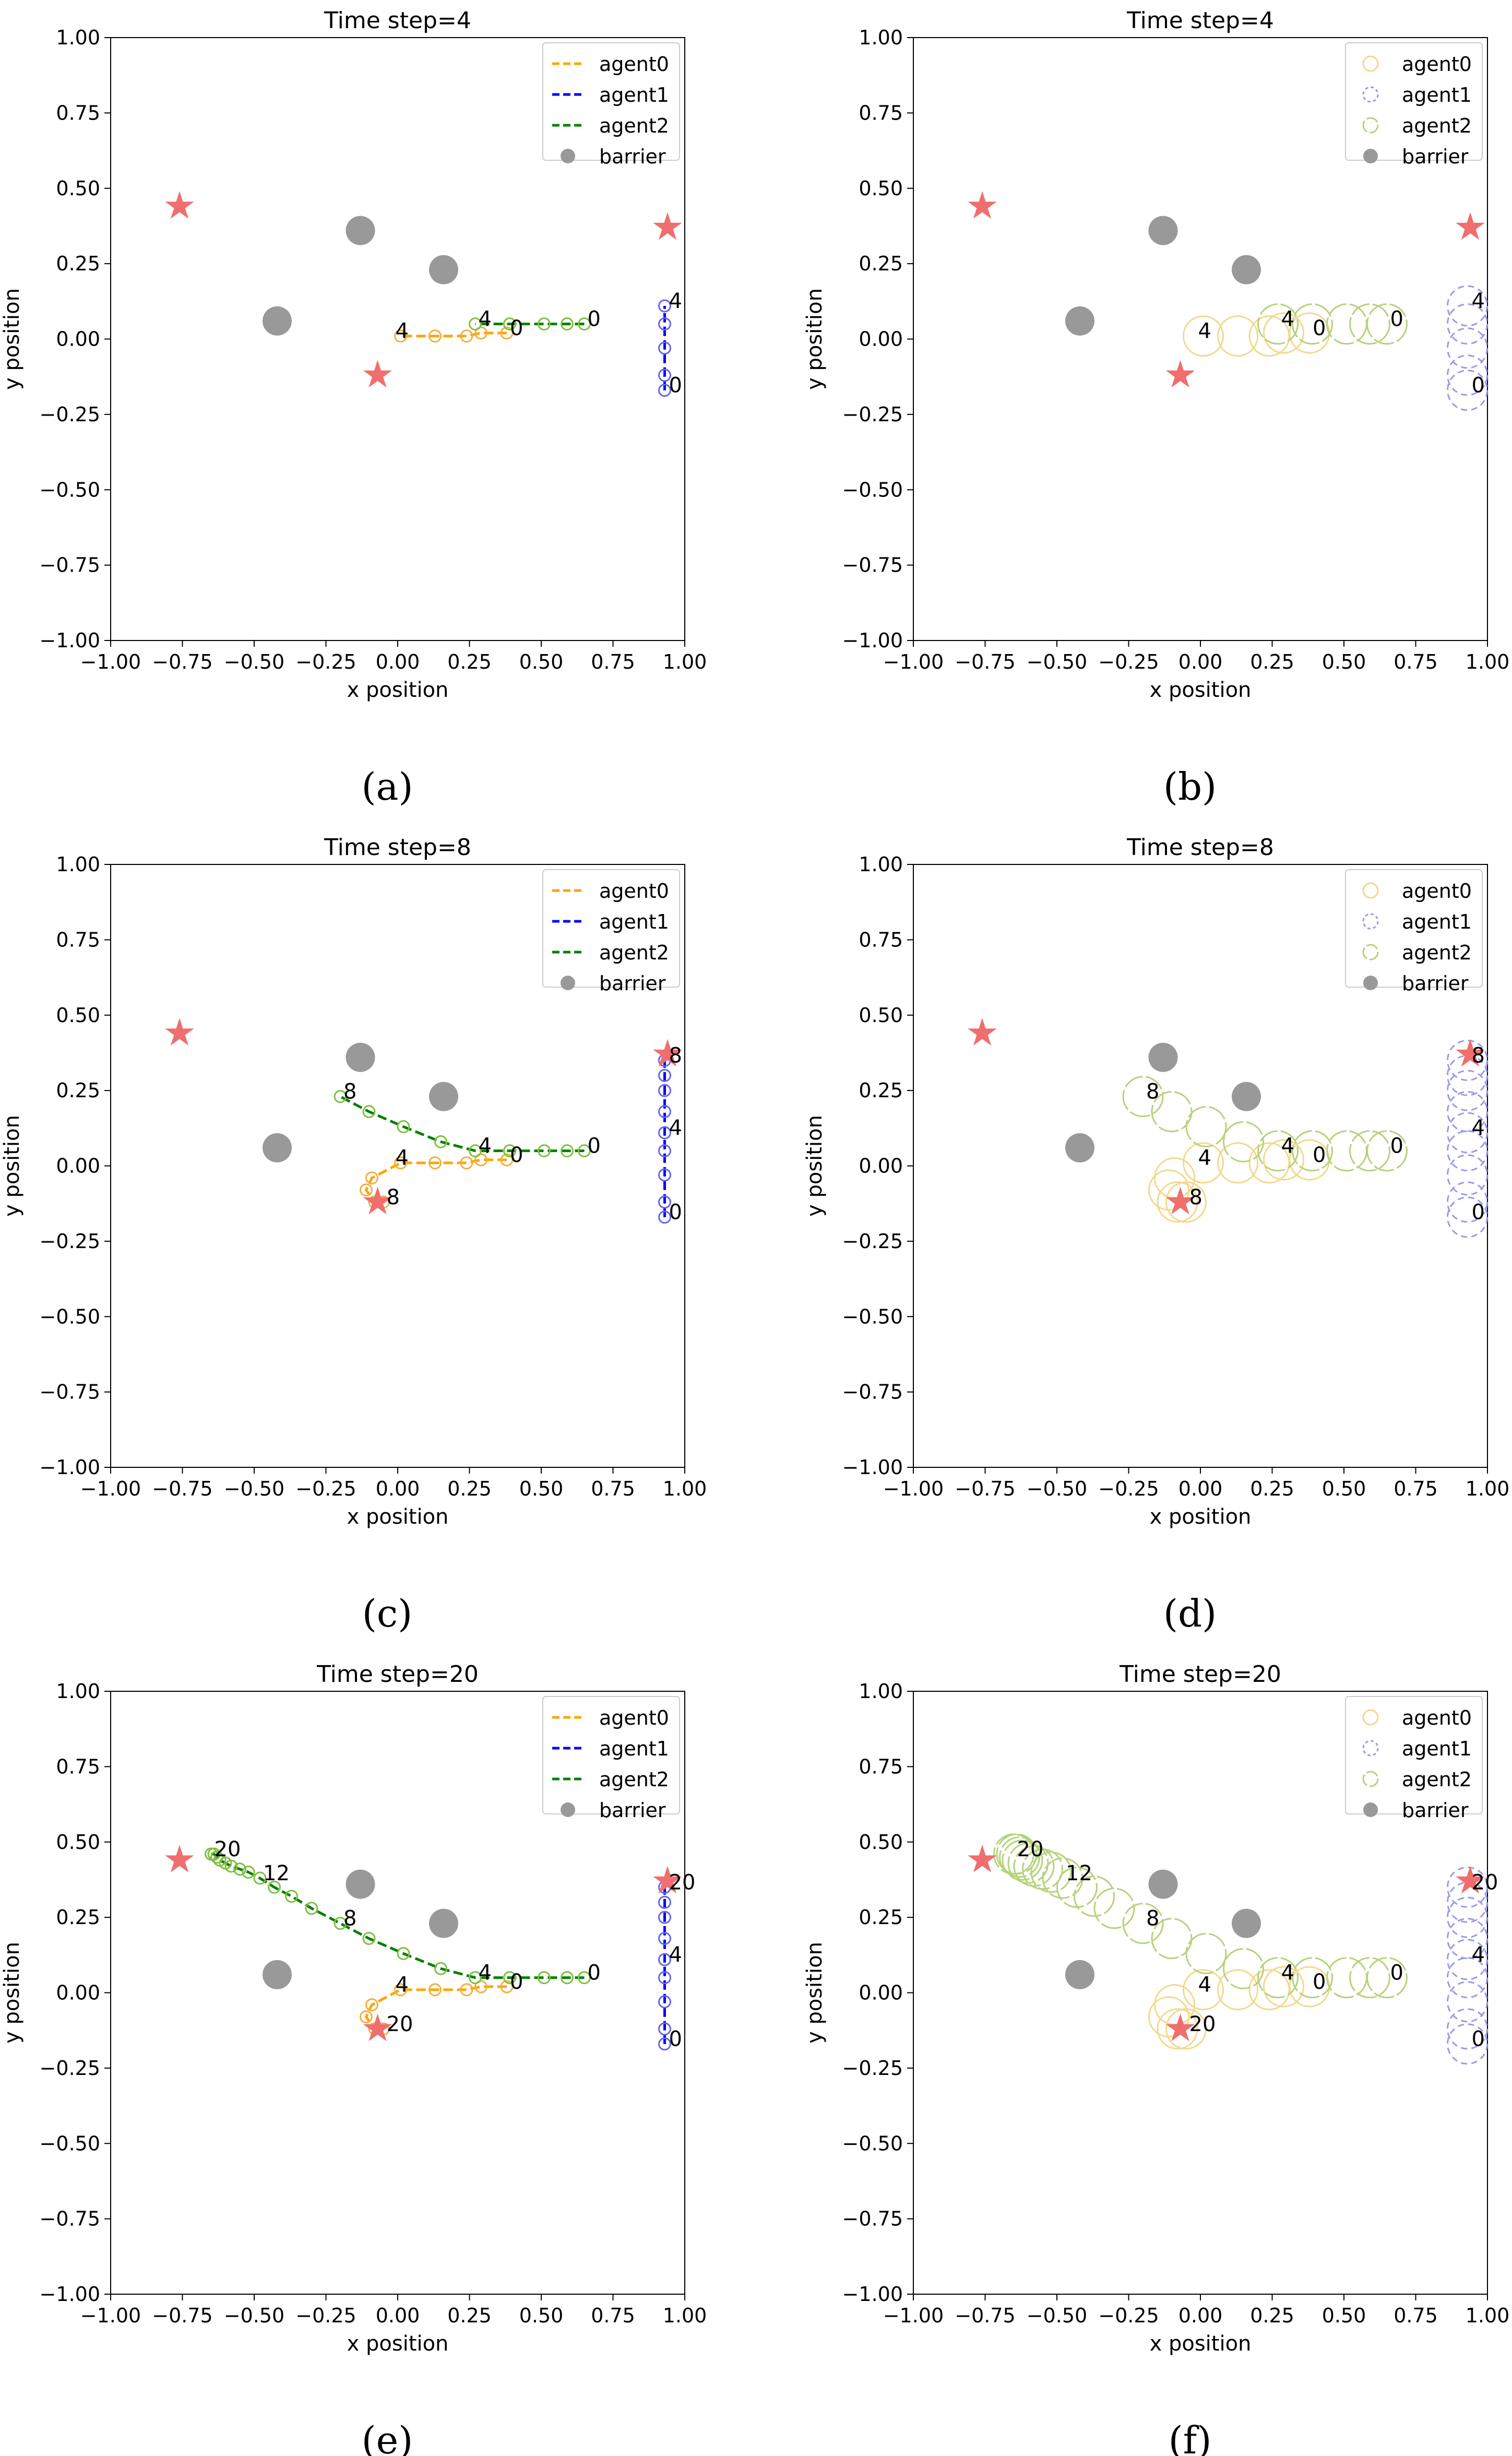  What do you see at coordinates (388, 1614) in the screenshot?
I see `panel-caption: (c)` at bounding box center [388, 1614].